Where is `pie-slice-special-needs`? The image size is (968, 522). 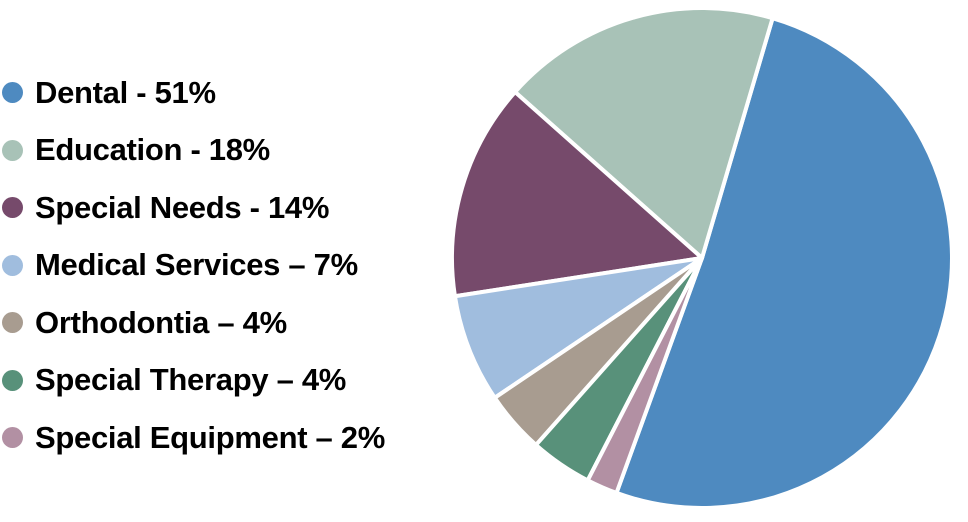
pie-slice-special-needs is located at coordinates (576, 194).